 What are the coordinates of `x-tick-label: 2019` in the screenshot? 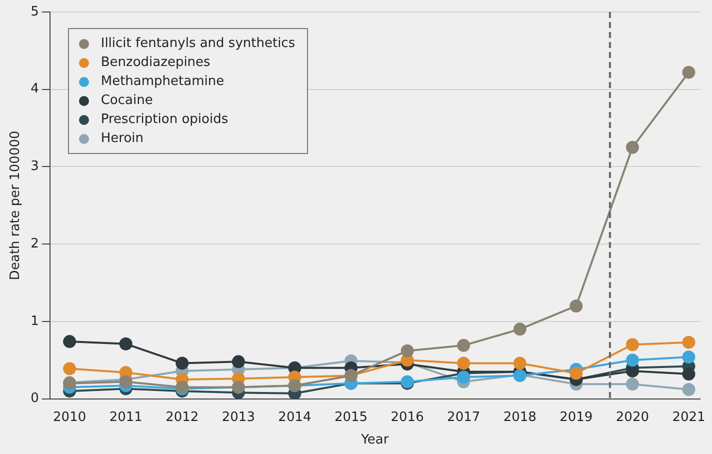 It's located at (576, 417).